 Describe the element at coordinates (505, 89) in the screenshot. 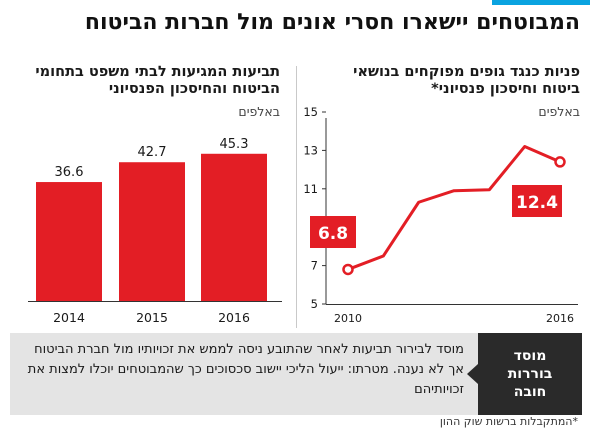

I see `line-chart-title-line2: ביטוח וחיסכון פנסיוני*` at that location.